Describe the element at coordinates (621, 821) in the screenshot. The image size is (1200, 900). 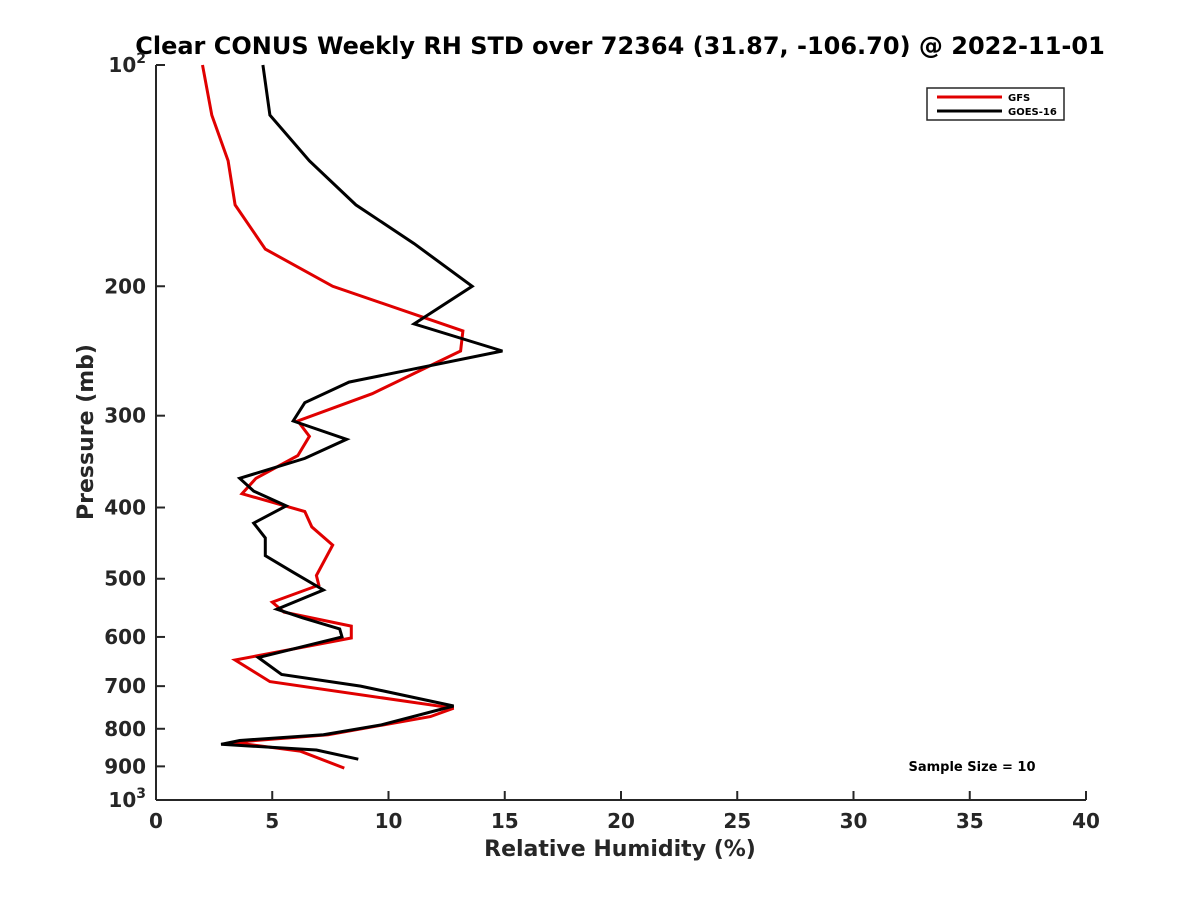
I see `x-tick-label: 20` at that location.